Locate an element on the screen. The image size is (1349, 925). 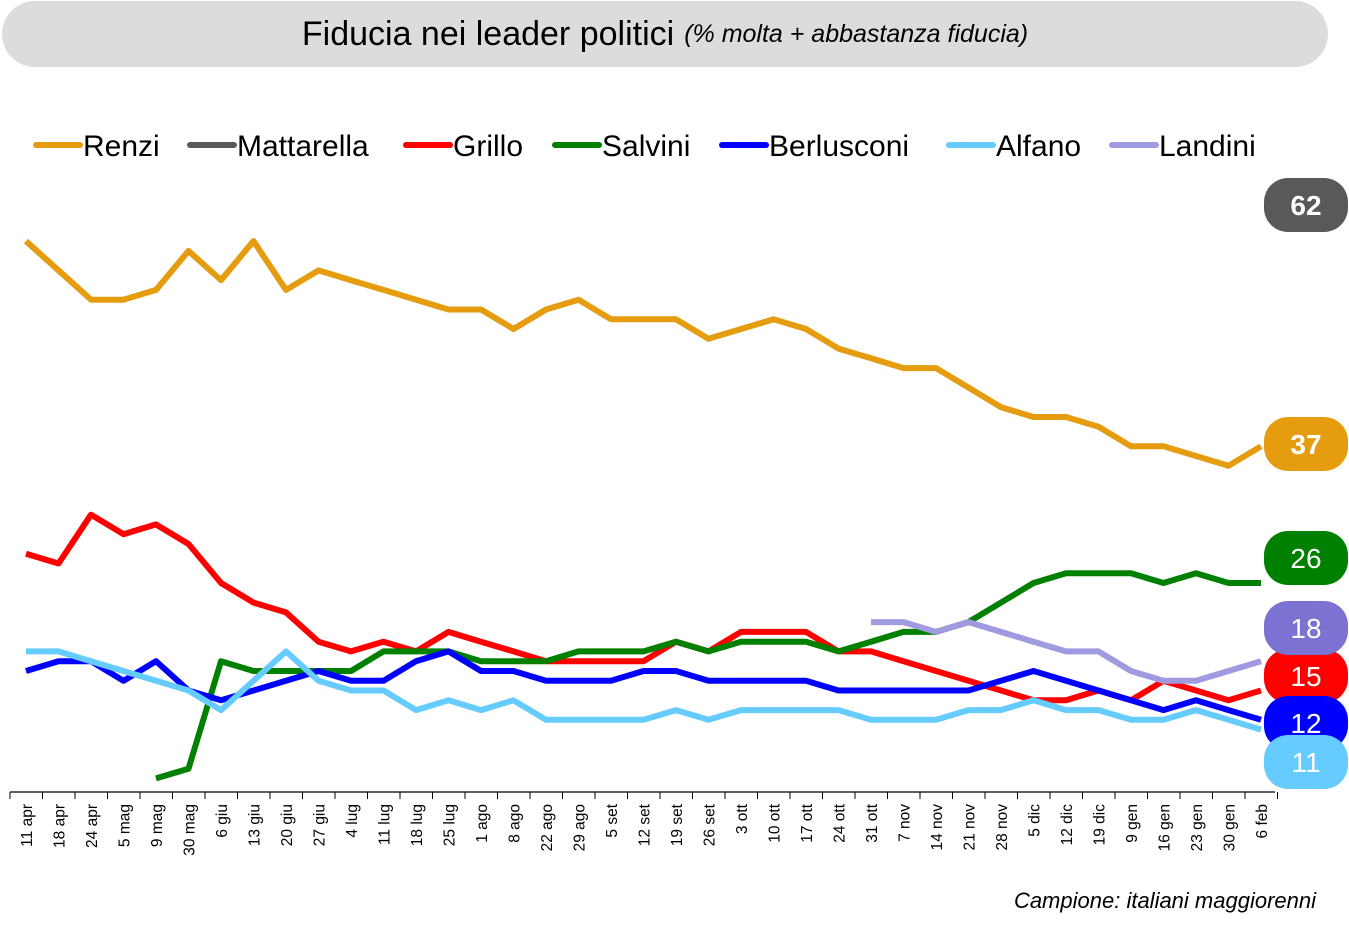
end-label-landini: 18 is located at coordinates (1306, 628).